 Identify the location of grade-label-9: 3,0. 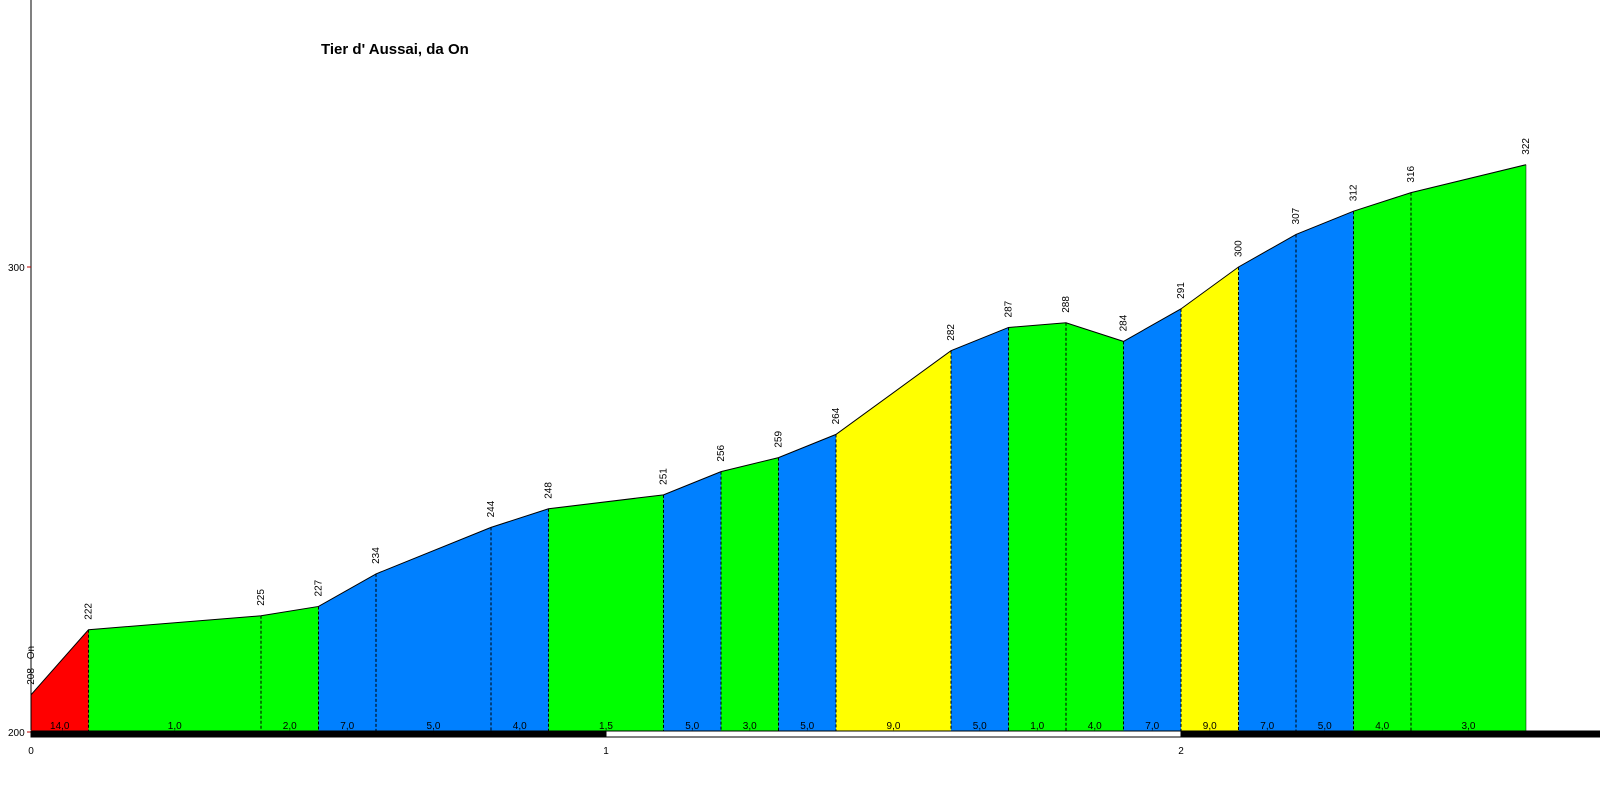
(750, 726).